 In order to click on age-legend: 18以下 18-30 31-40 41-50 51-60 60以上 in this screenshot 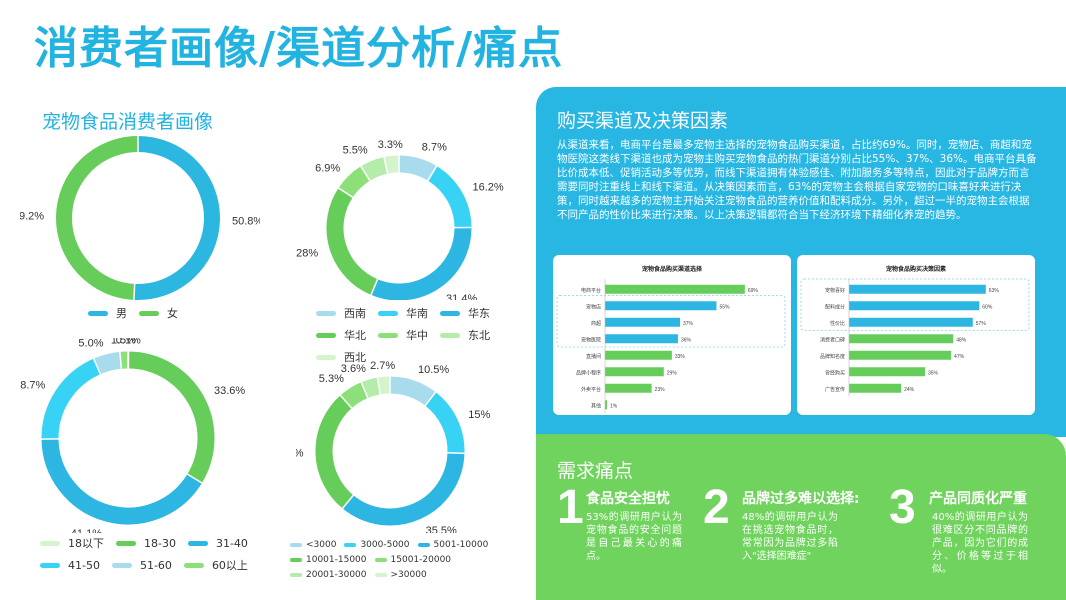, I will do `click(160, 554)`.